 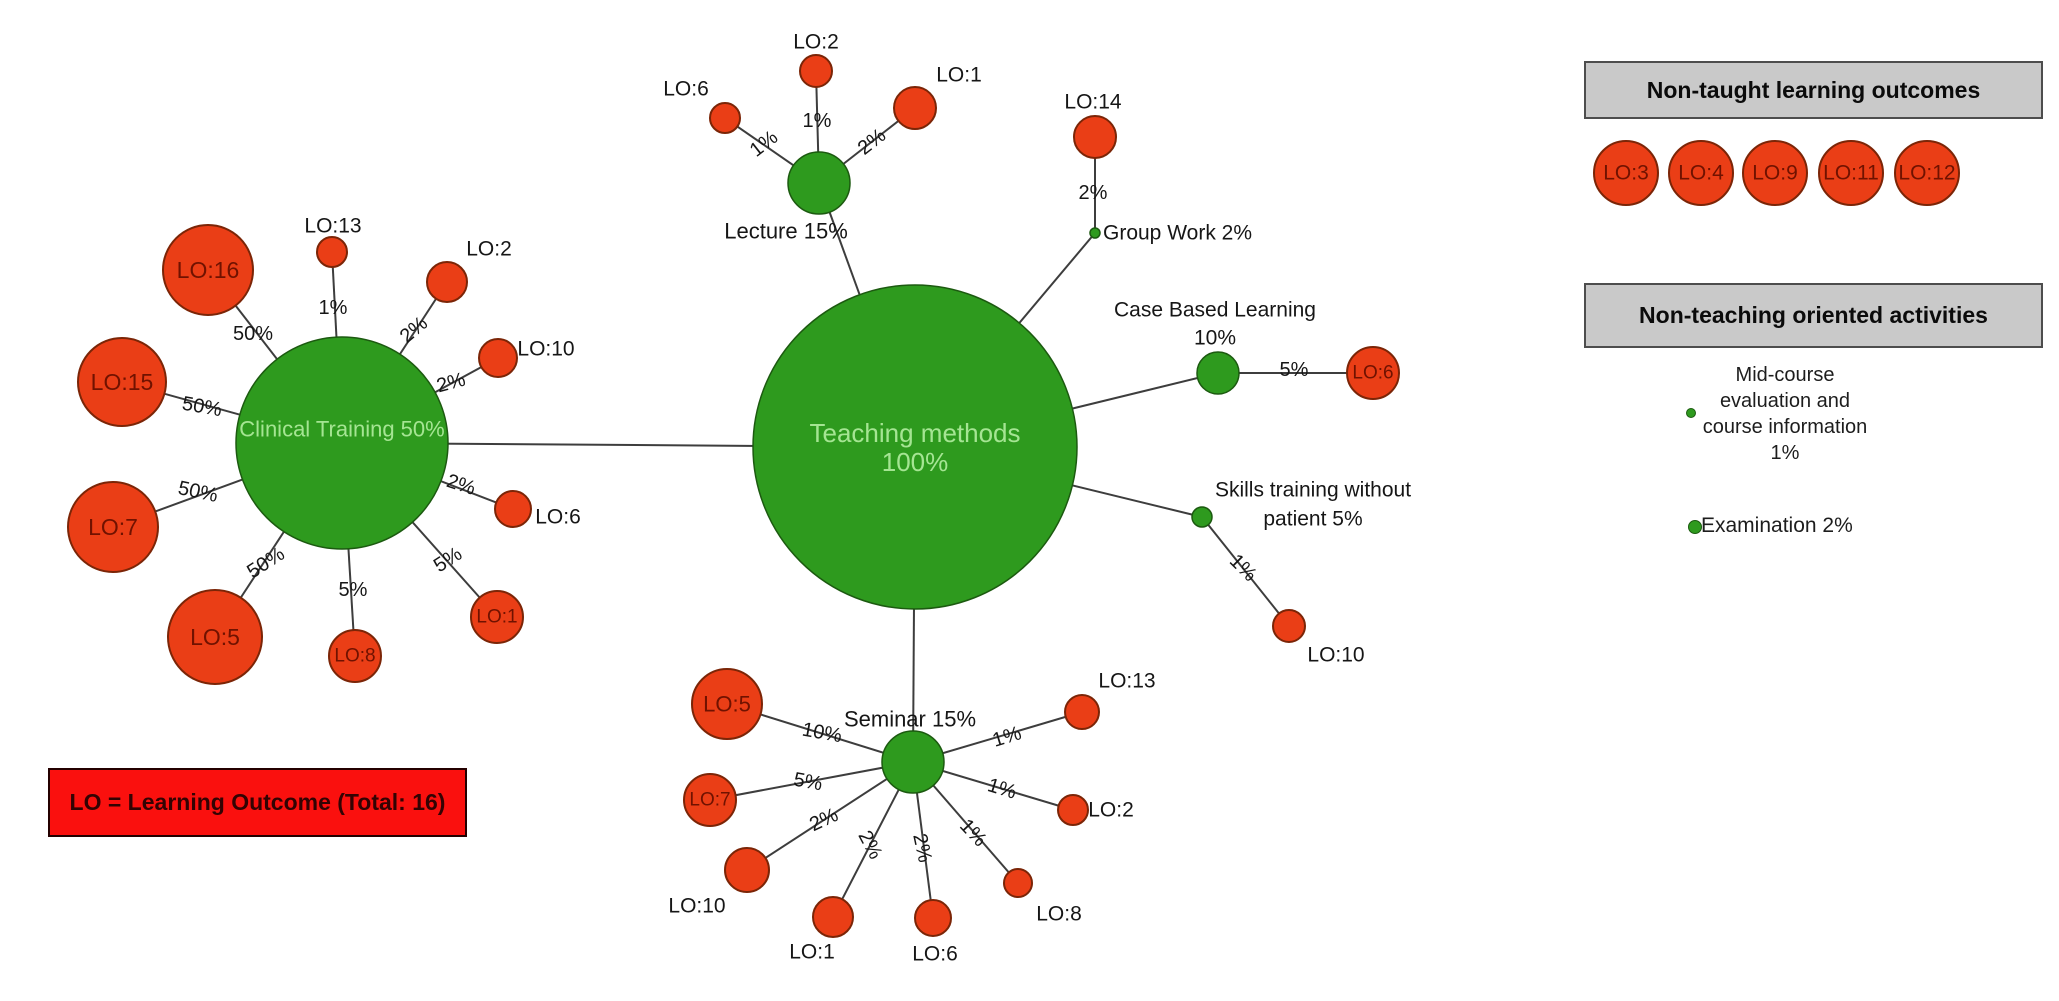 I want to click on hub-case-based-learning, so click(x=1218, y=373).